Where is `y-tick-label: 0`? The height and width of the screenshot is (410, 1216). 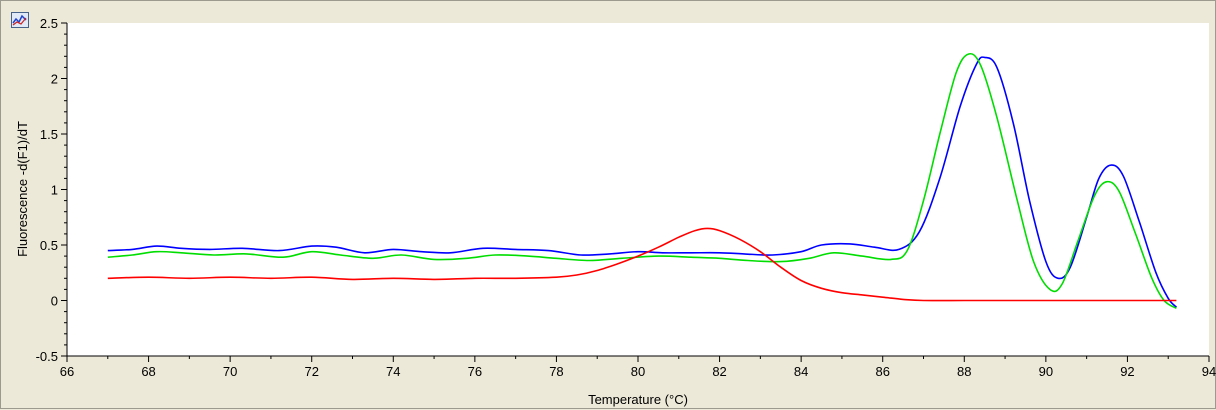
y-tick-label: 0 is located at coordinates (54, 301).